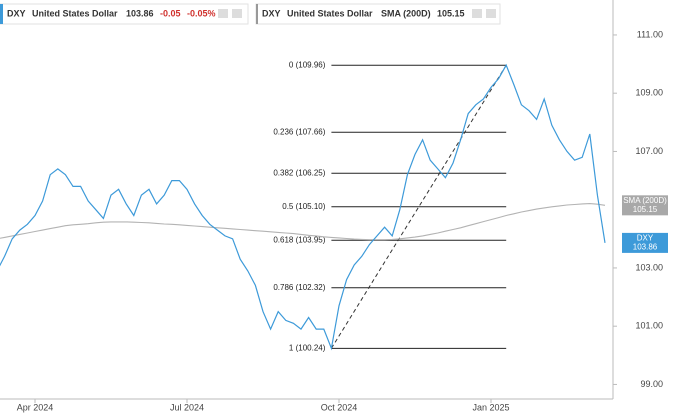 This screenshot has width=680, height=415. Describe the element at coordinates (299, 131) in the screenshot. I see `fib-label: 0.236 (107.66)` at that location.